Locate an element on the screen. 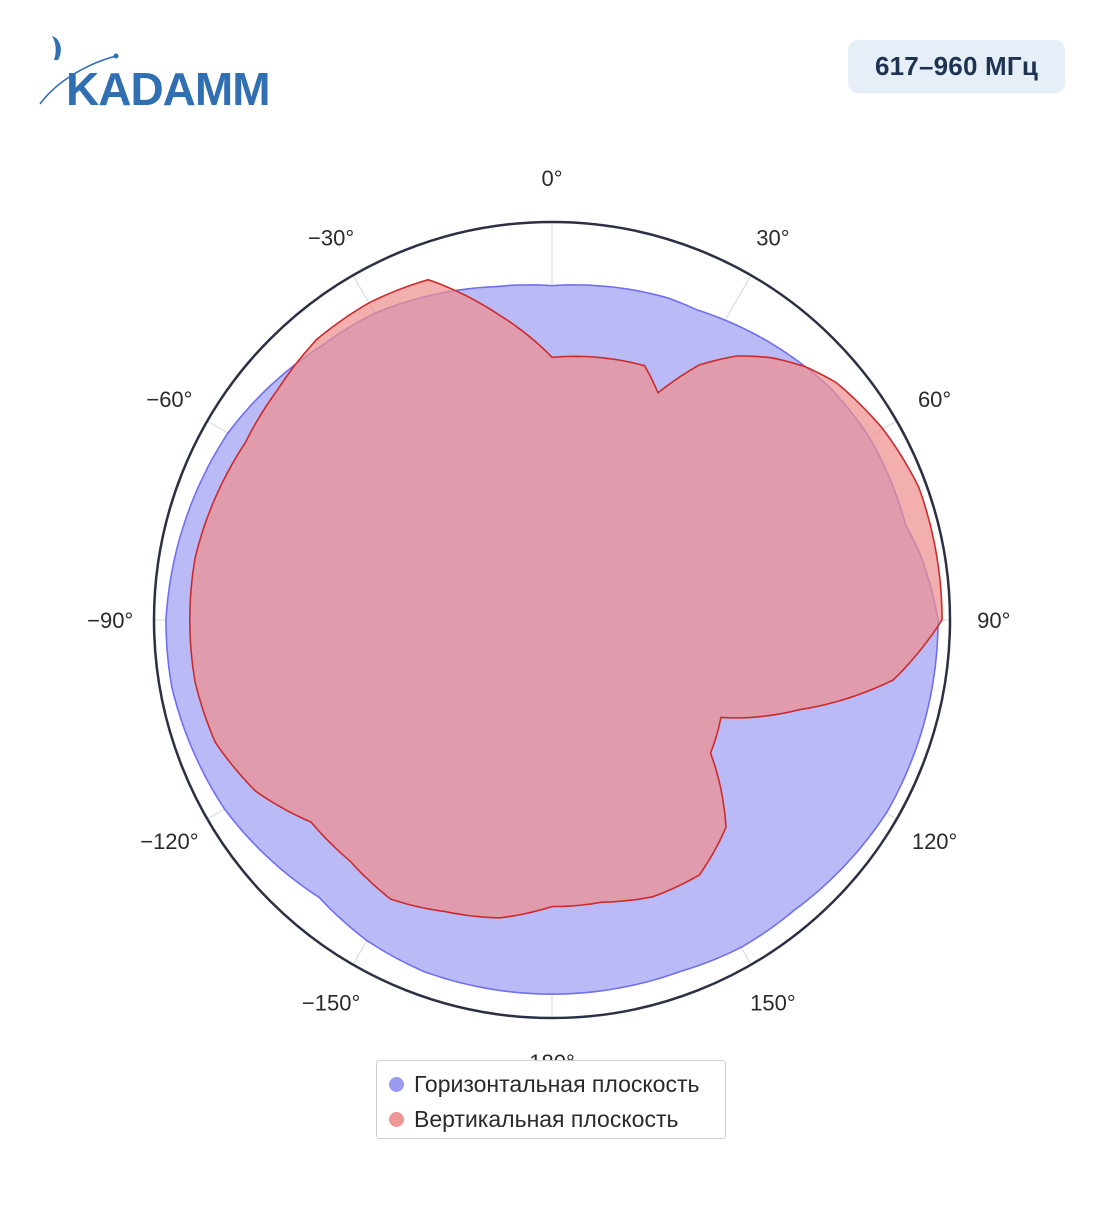 The width and height of the screenshot is (1104, 1211). legend-item-horizontal: Горизонтальная плоскость is located at coordinates (551, 1084).